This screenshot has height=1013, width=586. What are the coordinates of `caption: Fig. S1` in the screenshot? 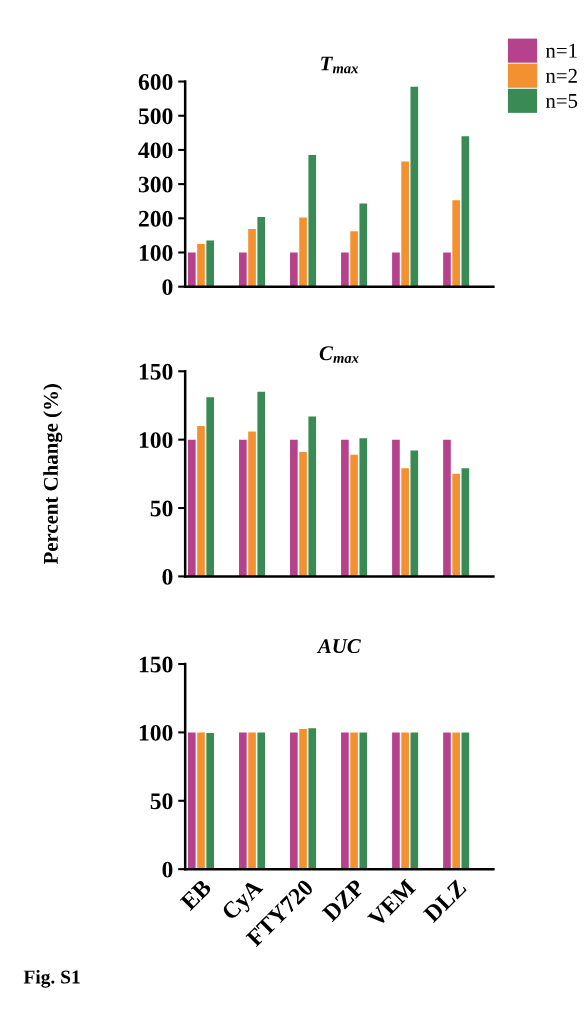 It's located at (51, 978).